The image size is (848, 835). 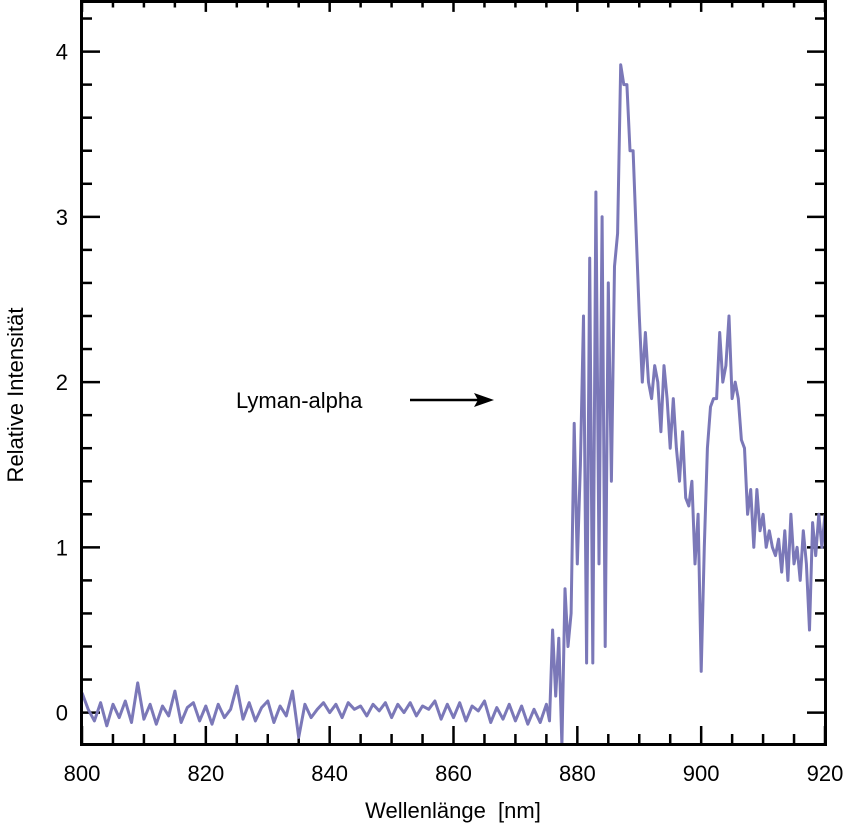 I want to click on y-tick-label: 2, so click(x=62, y=382).